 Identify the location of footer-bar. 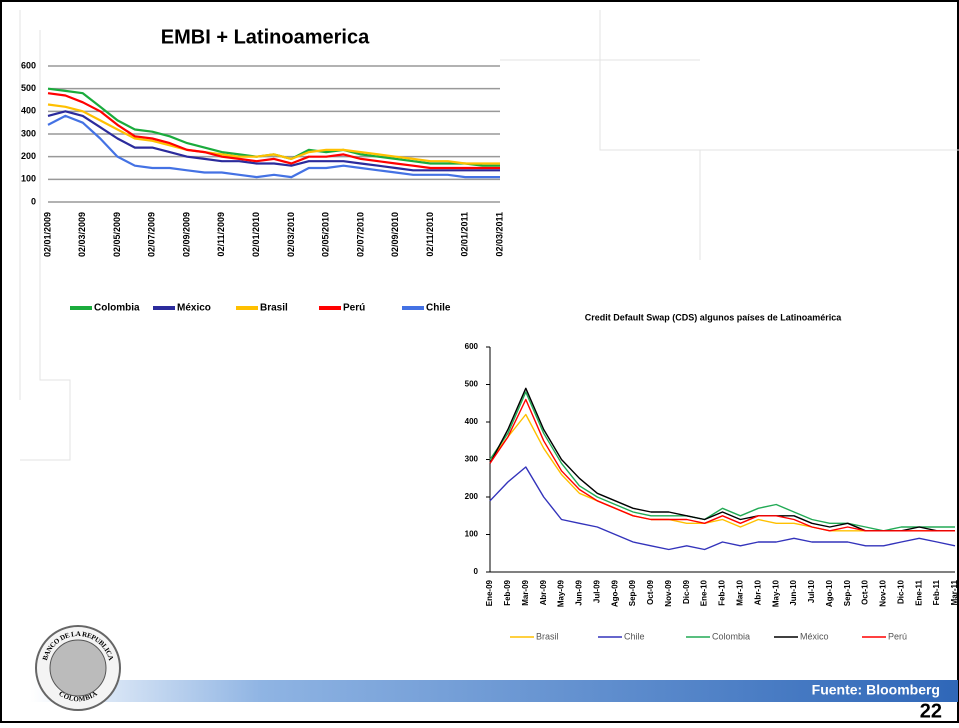
(494, 691).